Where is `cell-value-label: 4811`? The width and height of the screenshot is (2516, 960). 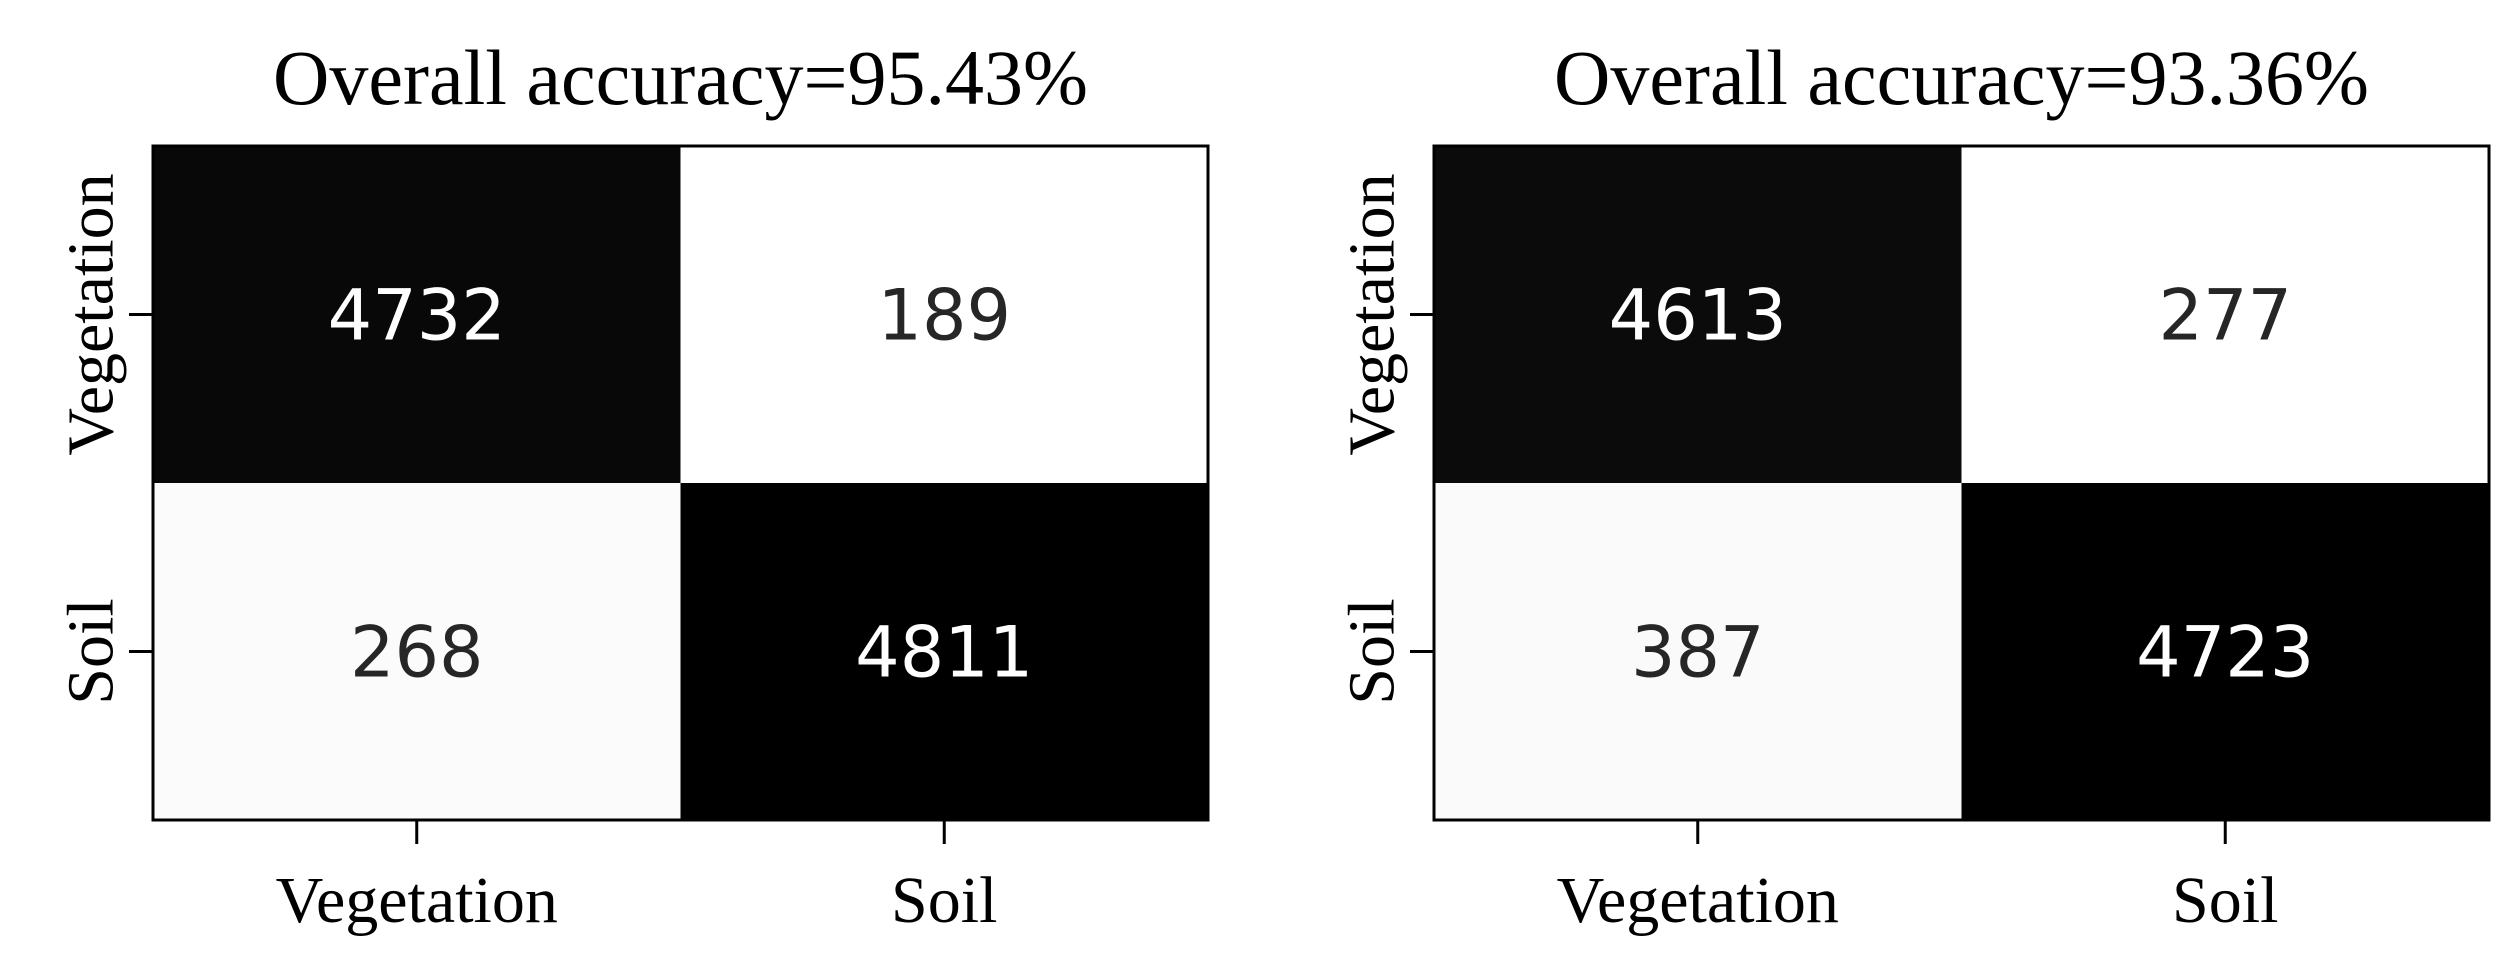
cell-value-label: 4811 is located at coordinates (944, 653).